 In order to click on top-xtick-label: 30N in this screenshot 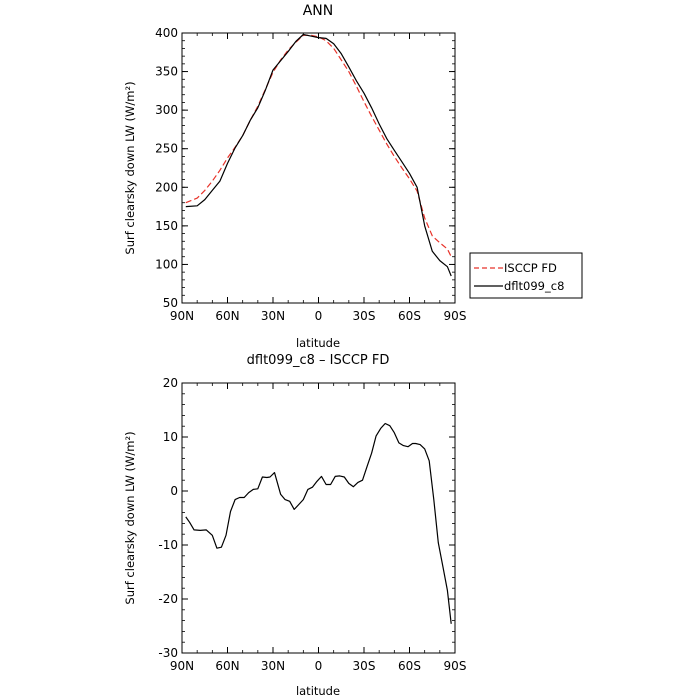, I will do `click(273, 316)`.